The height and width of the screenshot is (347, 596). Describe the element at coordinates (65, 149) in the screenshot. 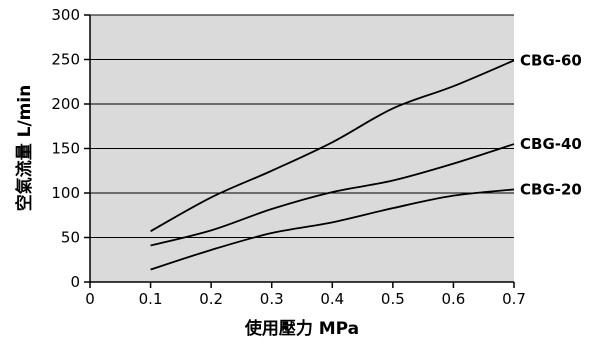

I see `y-tick-label: 150` at that location.